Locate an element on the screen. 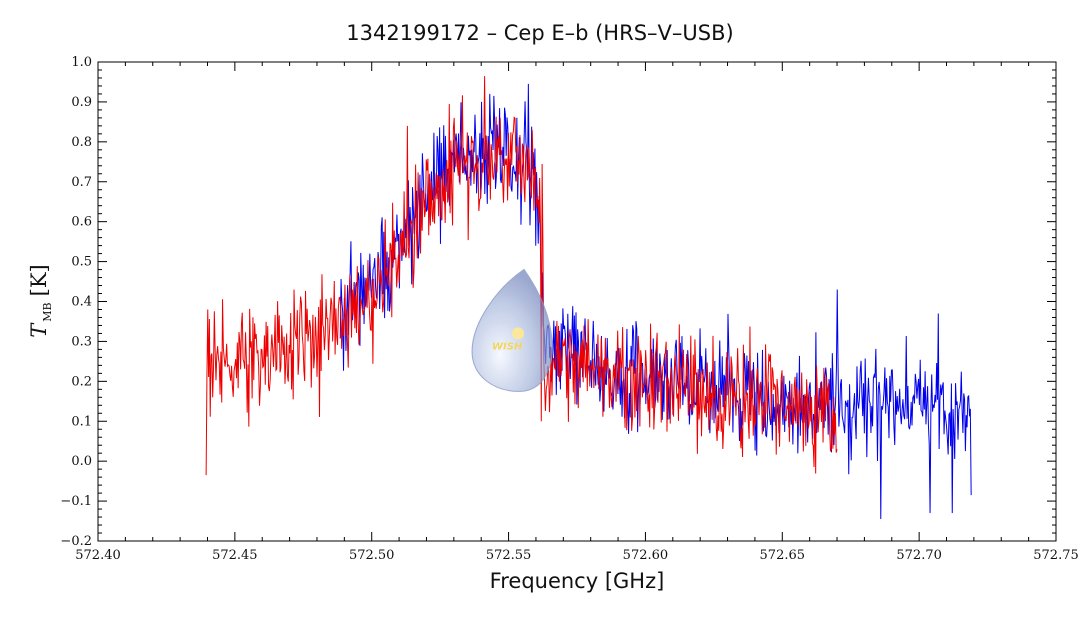 The height and width of the screenshot is (618, 1080). y-tick-label: 0.9 is located at coordinates (81, 102).